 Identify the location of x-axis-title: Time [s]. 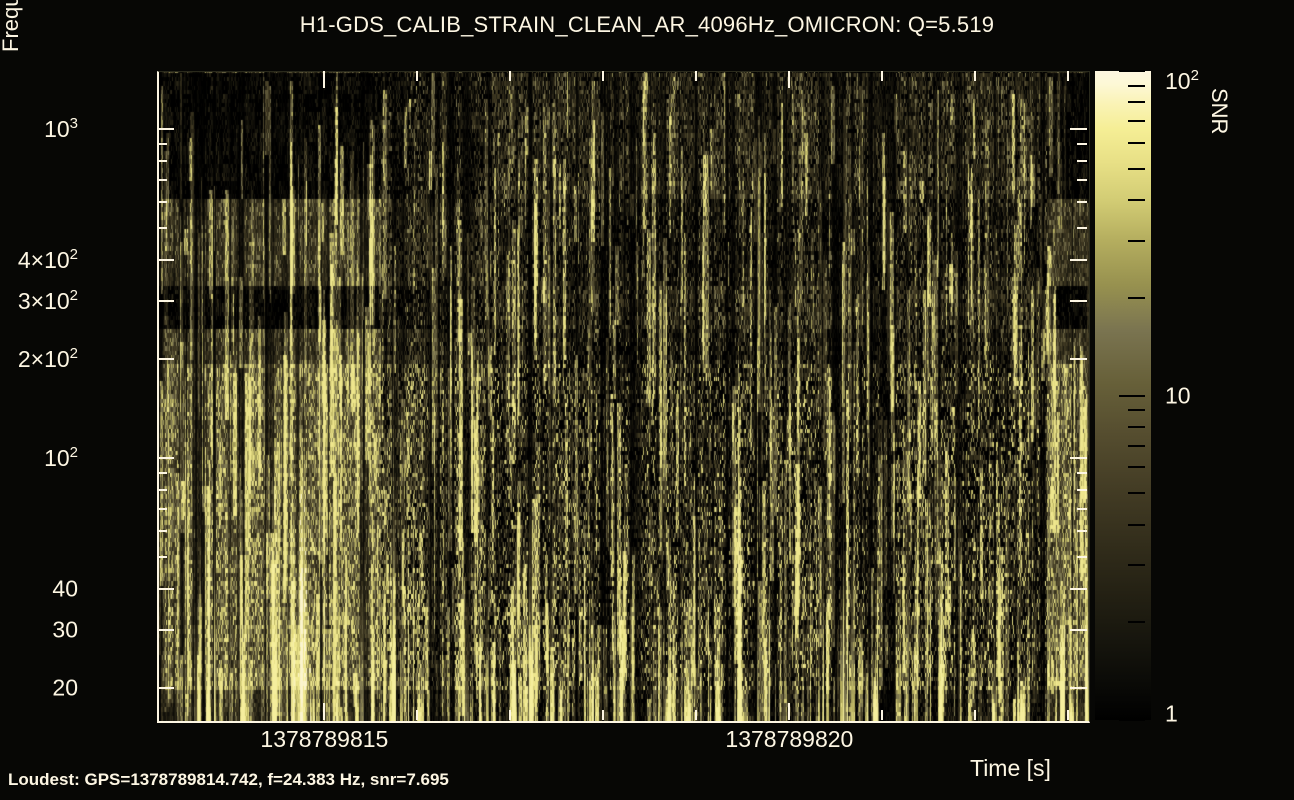
(1010, 768).